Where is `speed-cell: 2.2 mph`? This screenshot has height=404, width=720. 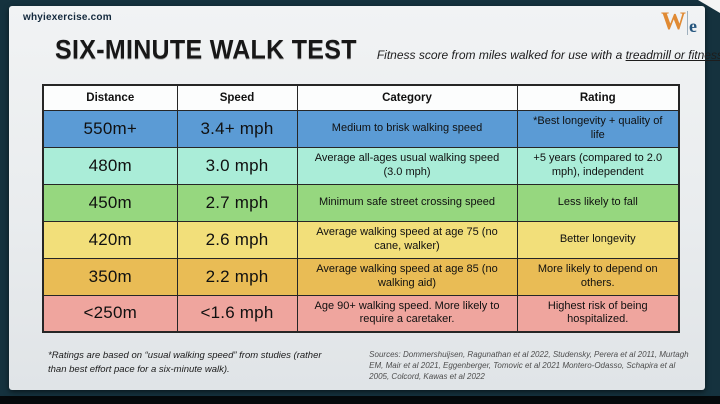
speed-cell: 2.2 mph is located at coordinates (237, 276).